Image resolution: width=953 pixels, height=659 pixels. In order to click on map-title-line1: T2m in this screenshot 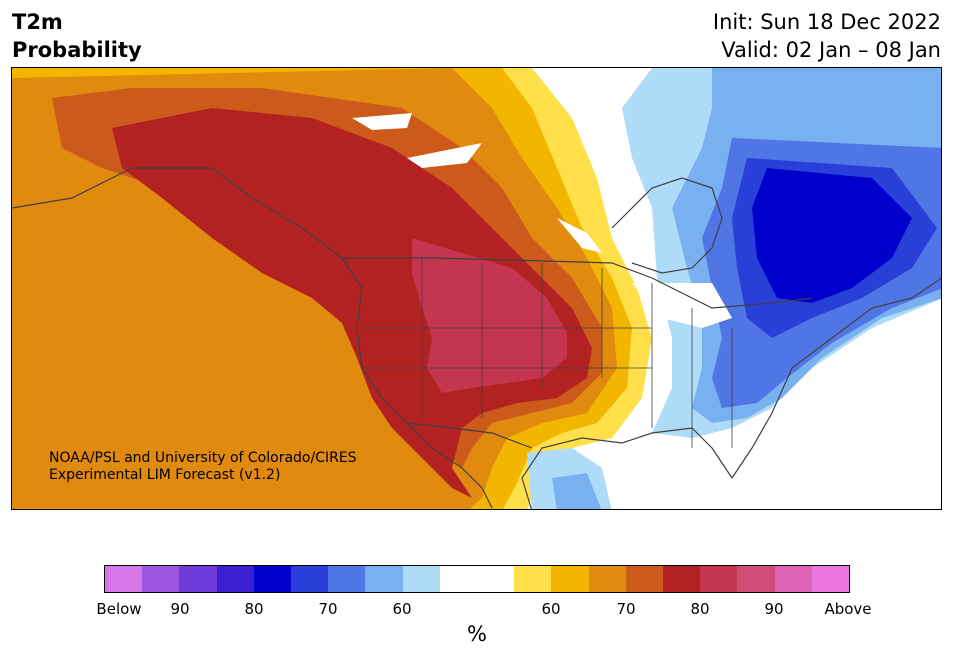, I will do `click(37, 22)`.